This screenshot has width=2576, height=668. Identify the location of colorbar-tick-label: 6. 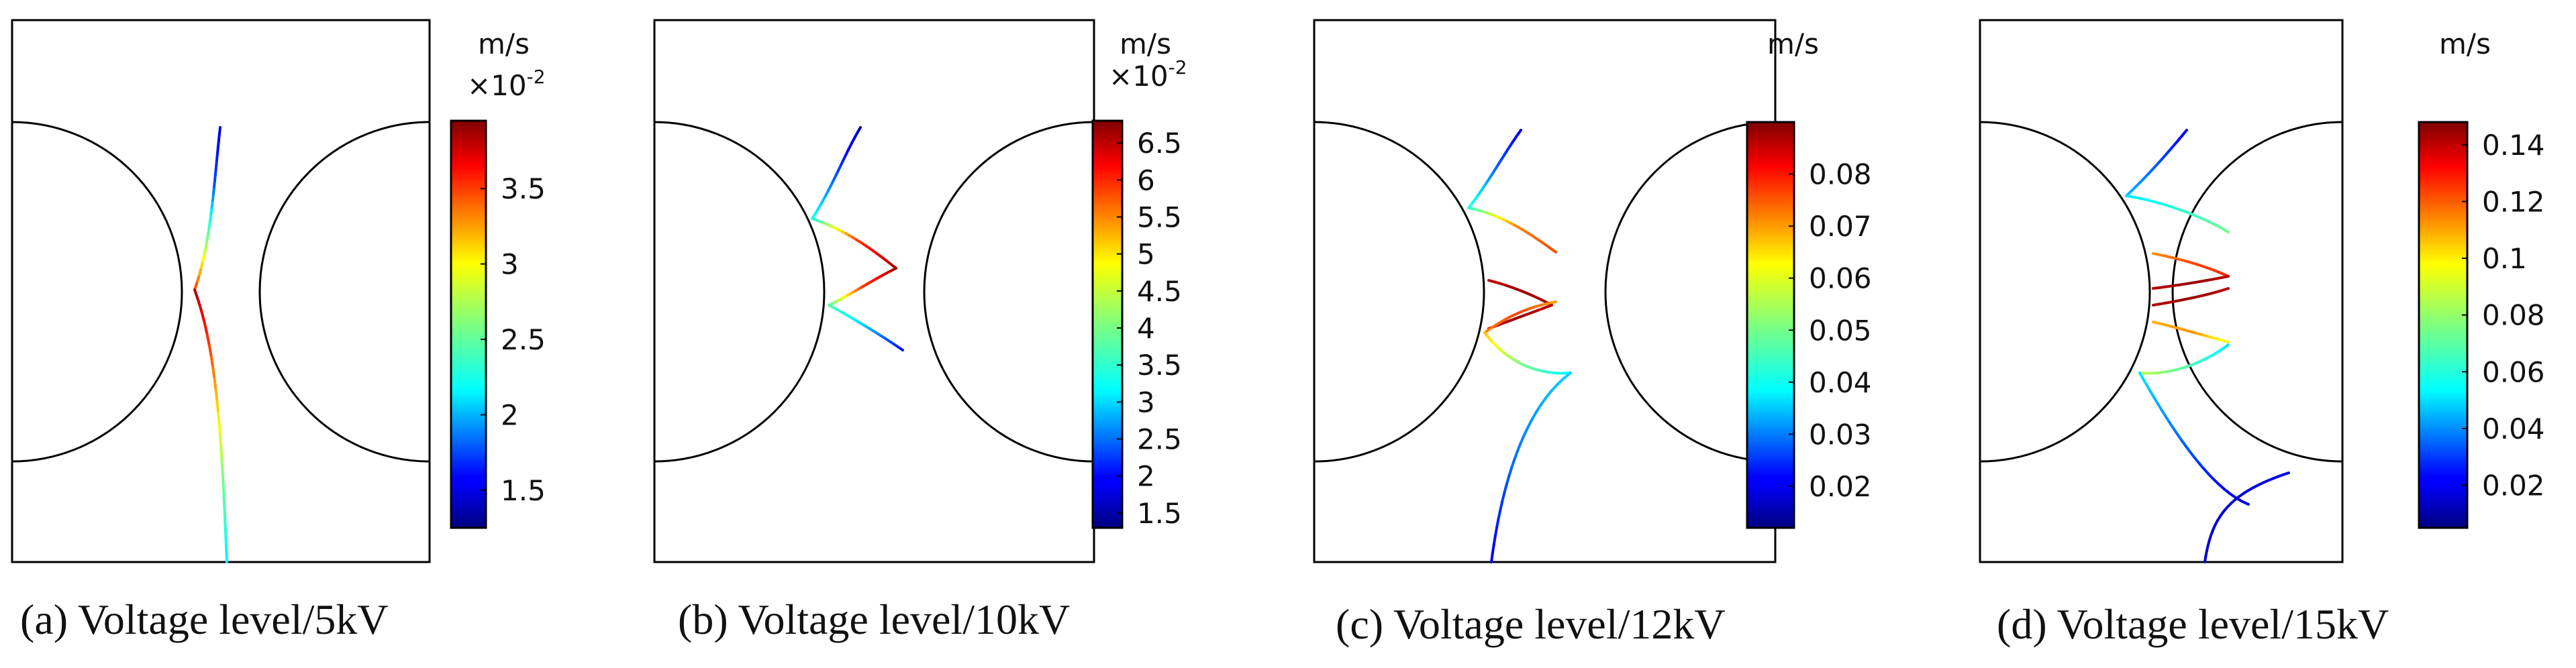
(1146, 181).